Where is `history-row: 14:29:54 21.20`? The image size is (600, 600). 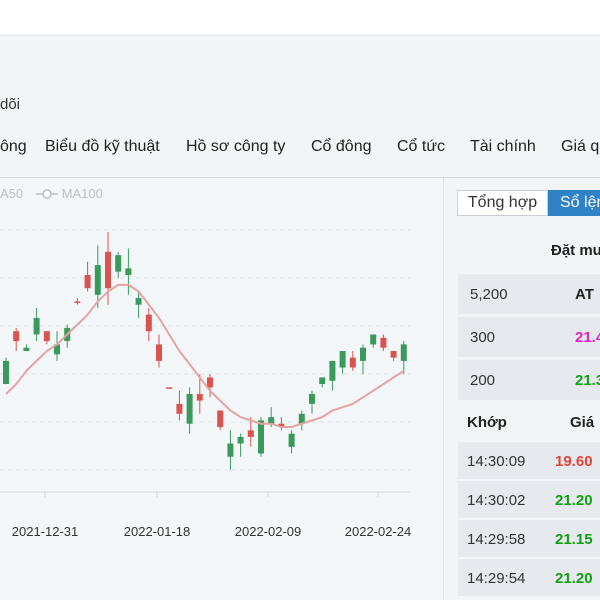
history-row: 14:29:54 21.20 is located at coordinates (529, 577).